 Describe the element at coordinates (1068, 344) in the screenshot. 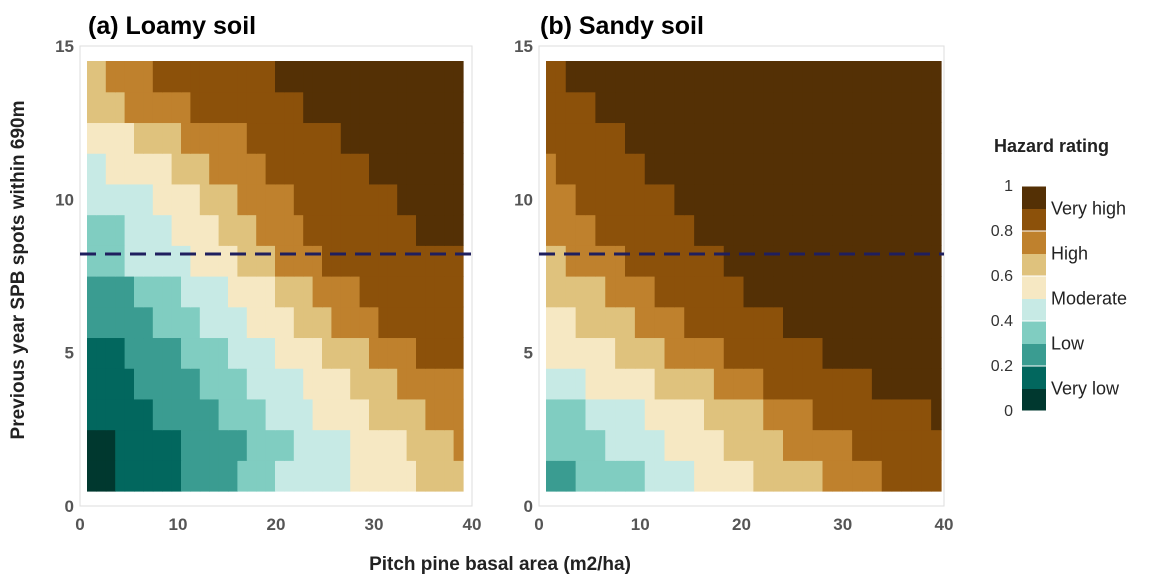

I see `legend-category-label: Low` at that location.